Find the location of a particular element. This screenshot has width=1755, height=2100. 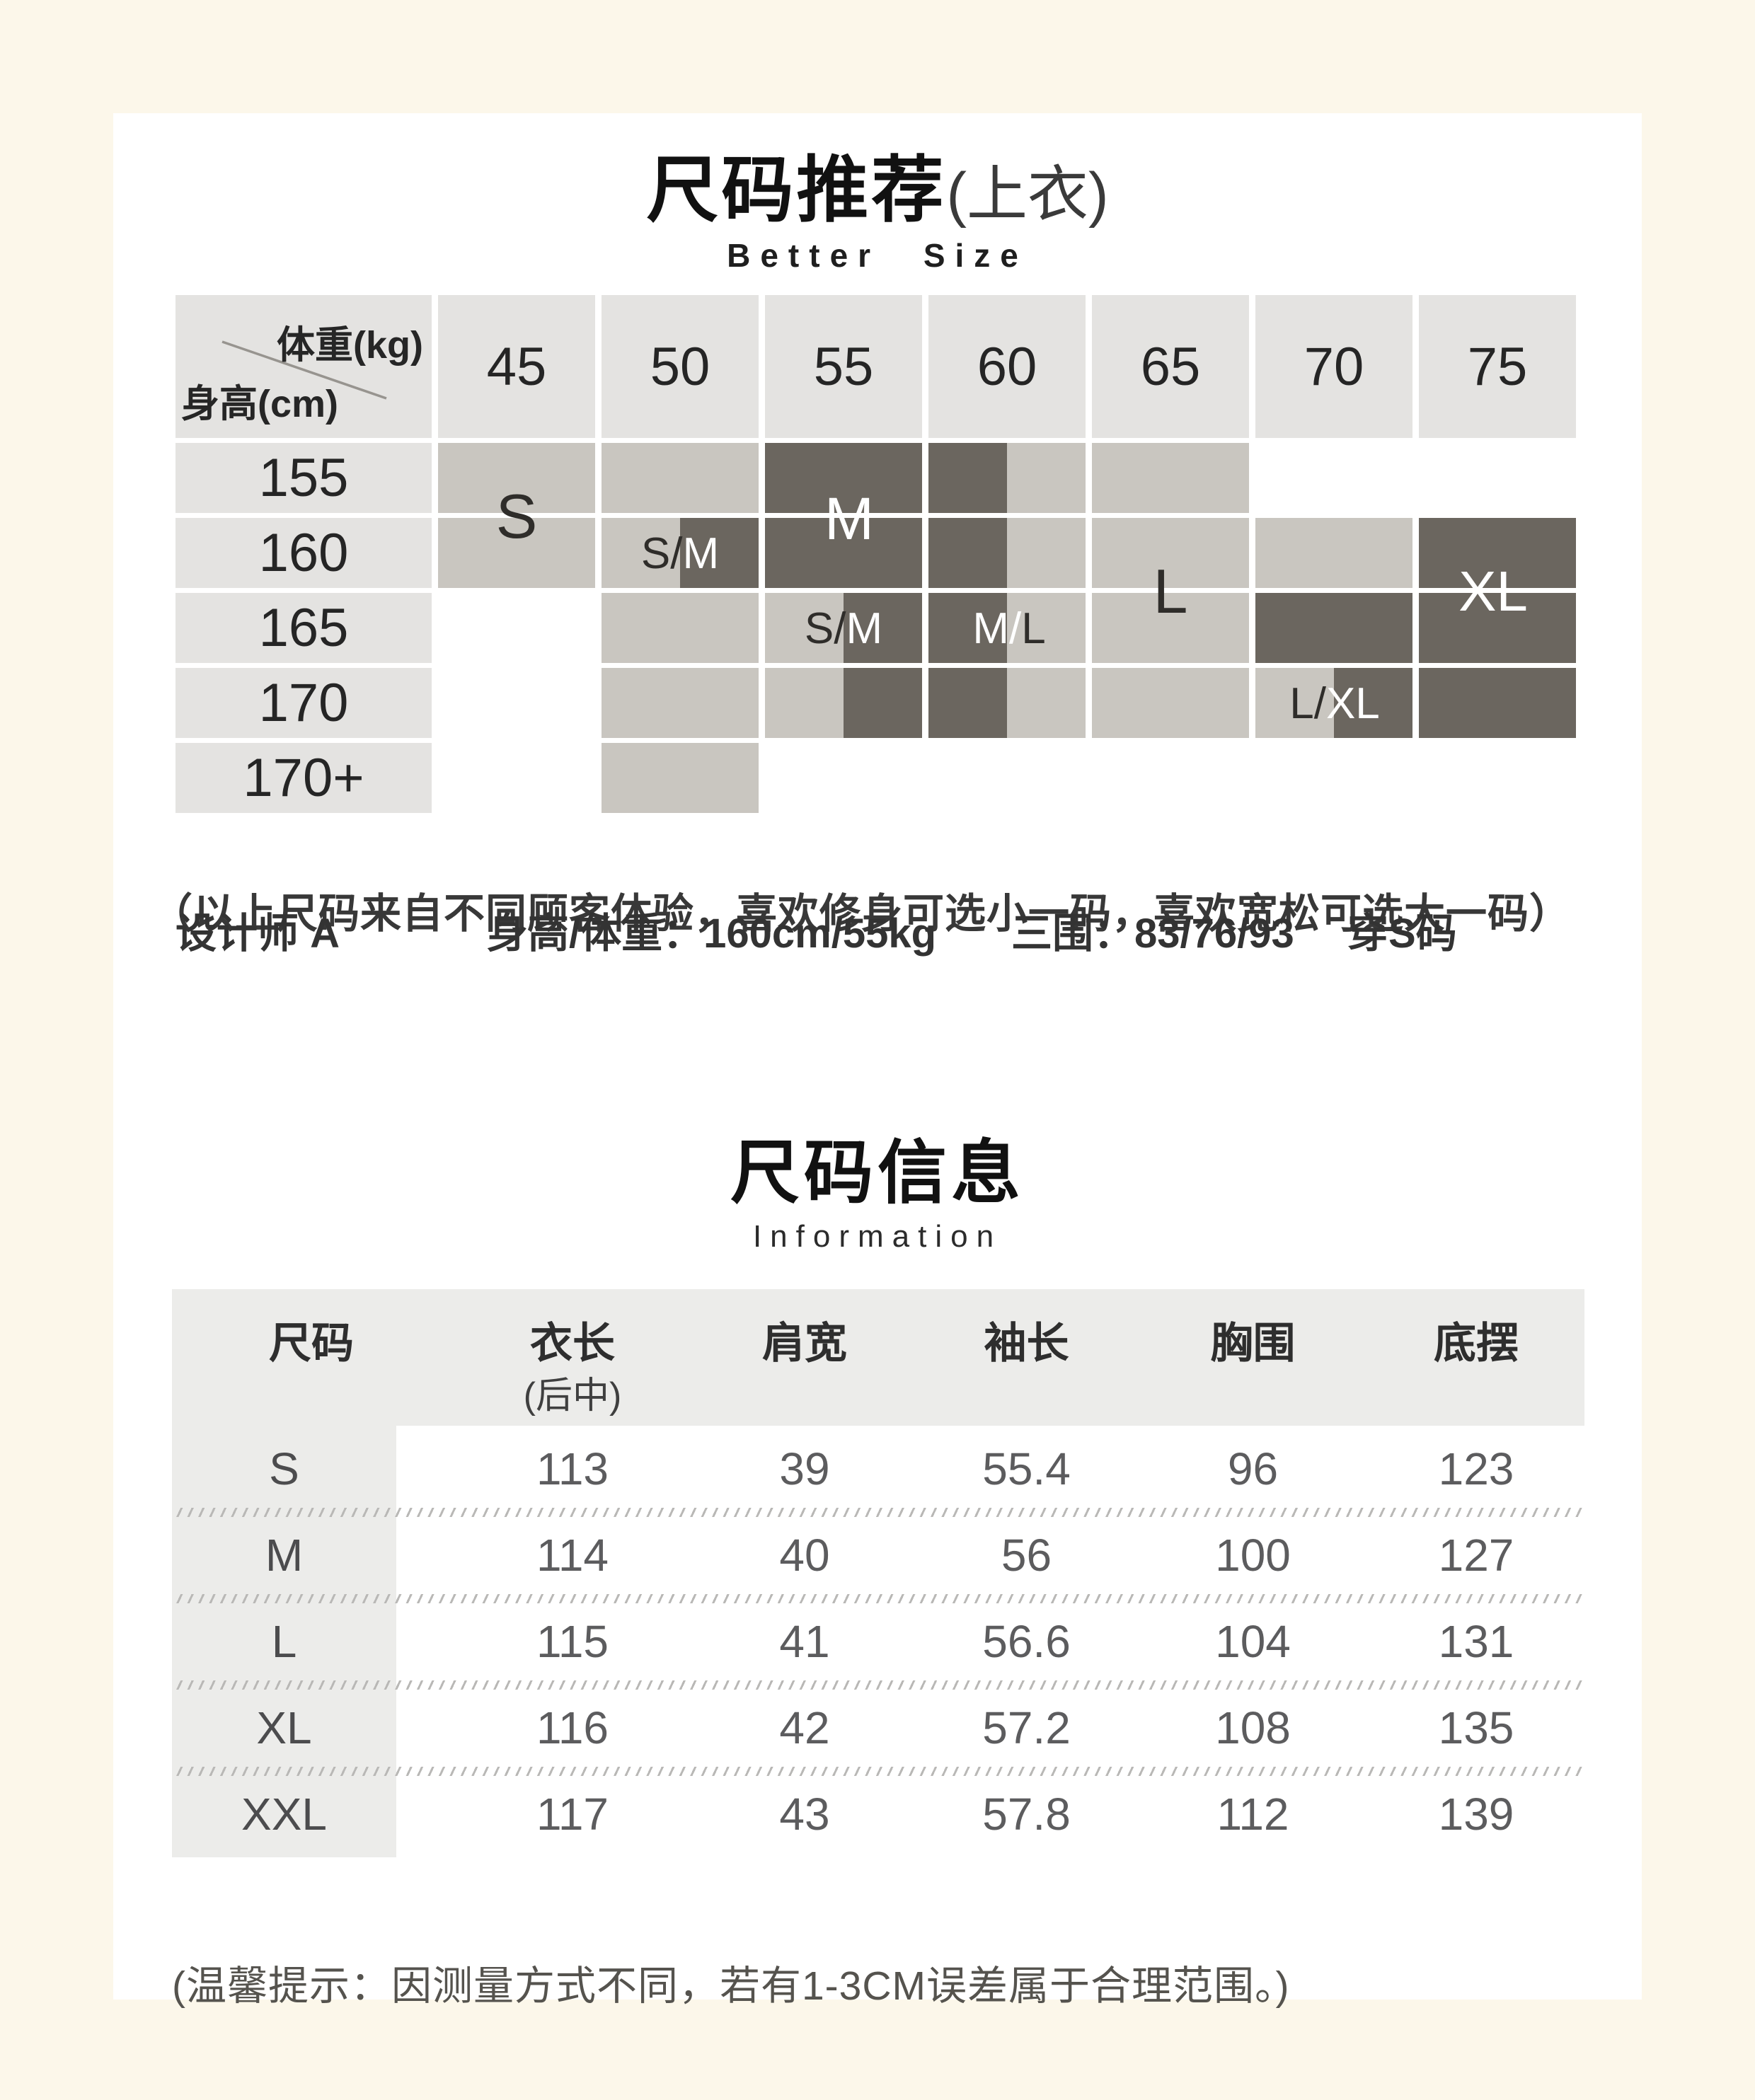

column-header-length-text: 衣长 is located at coordinates (572, 1343).